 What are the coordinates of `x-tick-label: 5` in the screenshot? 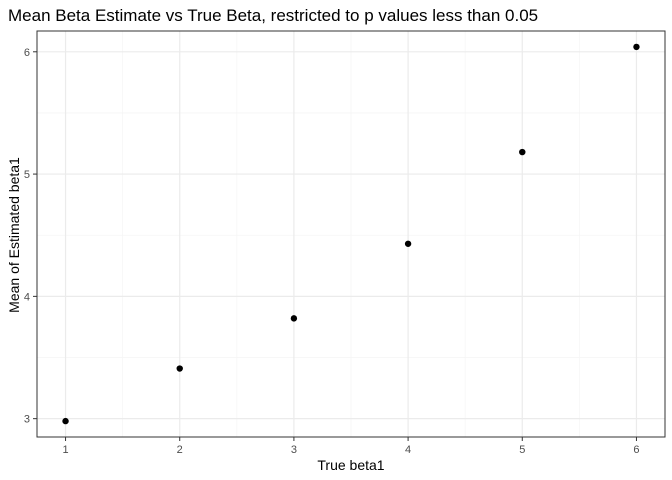 It's located at (522, 450).